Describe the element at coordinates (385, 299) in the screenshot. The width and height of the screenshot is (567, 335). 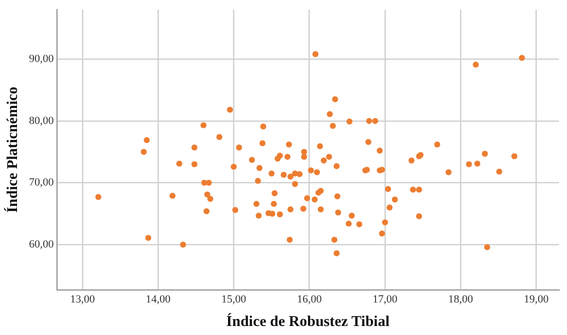
I see `x-tick-label: 17,00` at that location.